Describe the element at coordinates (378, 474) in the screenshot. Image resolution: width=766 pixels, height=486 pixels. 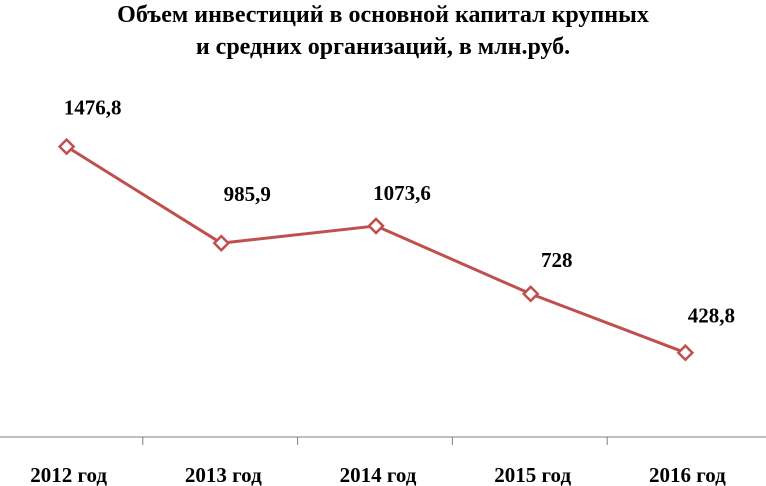
I see `x-tick-label: 2014 год` at that location.